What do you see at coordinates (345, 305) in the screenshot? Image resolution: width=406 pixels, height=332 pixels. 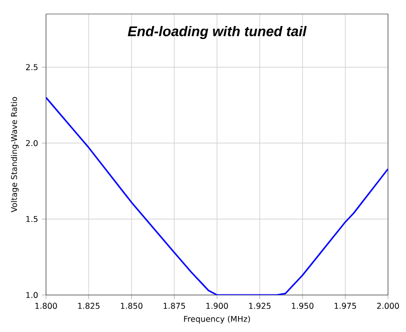 I see `x-tick-label: 1.975` at bounding box center [345, 305].